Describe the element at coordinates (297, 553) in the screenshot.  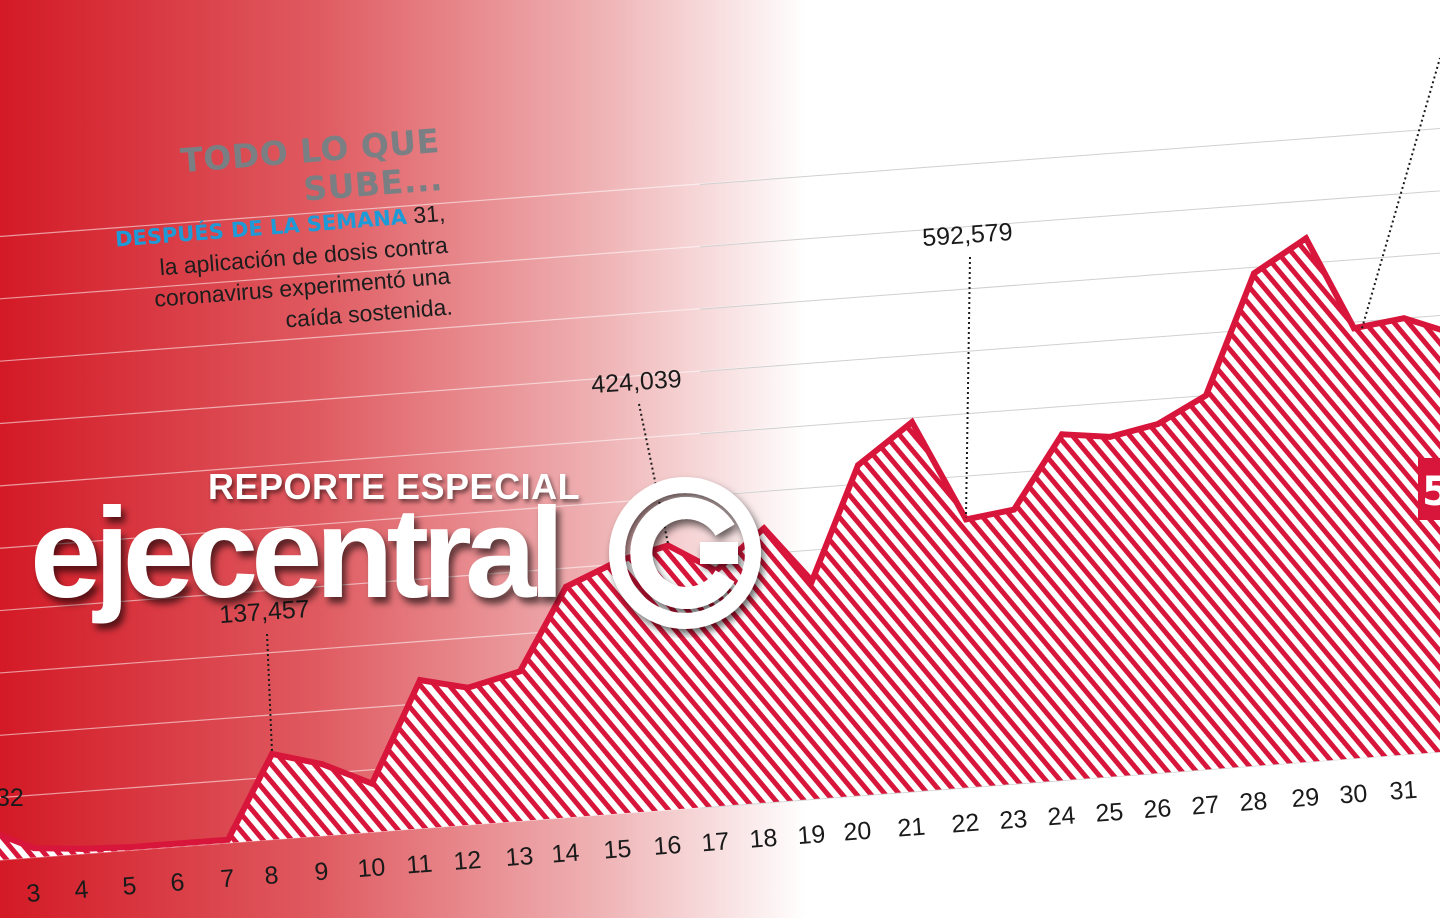
I see `logo-wordmark: ejecentral` at that location.